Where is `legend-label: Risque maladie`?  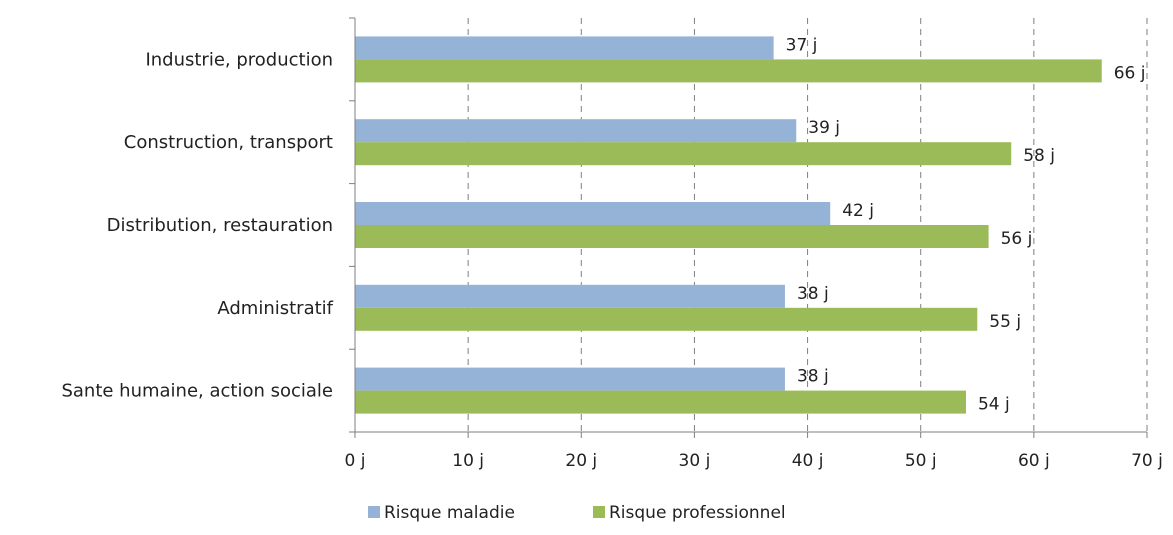 legend-label: Risque maladie is located at coordinates (449, 513).